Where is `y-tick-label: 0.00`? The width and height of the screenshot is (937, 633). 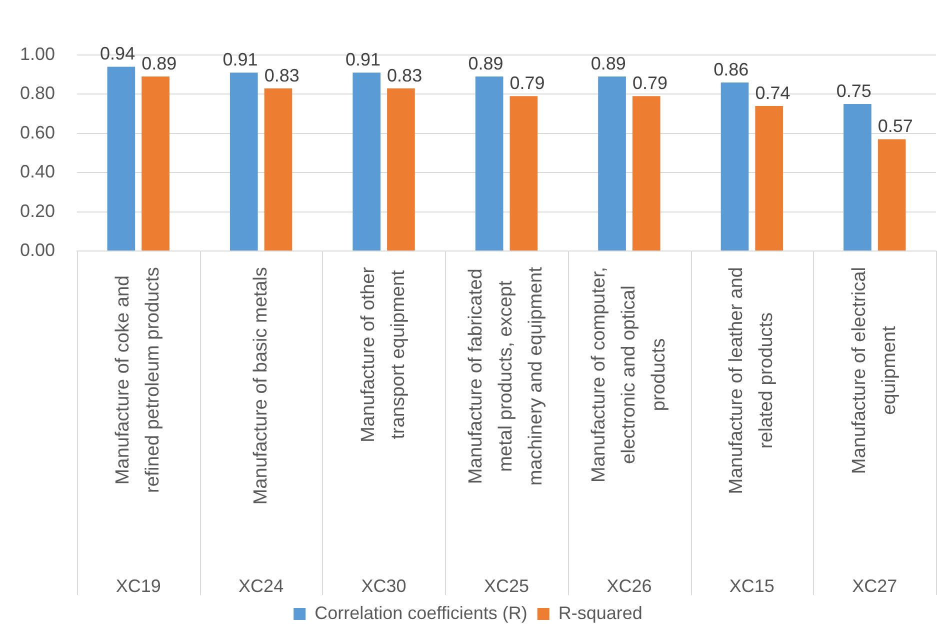
y-tick-label: 0.00 is located at coordinates (37, 250).